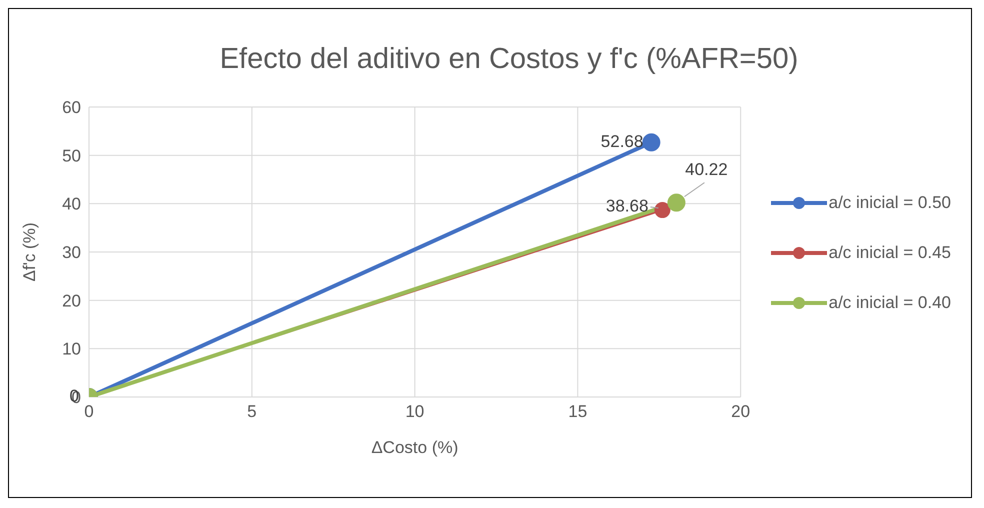 Image resolution: width=984 pixels, height=508 pixels. Describe the element at coordinates (414, 447) in the screenshot. I see `x-axis-title: ΔCosto (%)` at that location.